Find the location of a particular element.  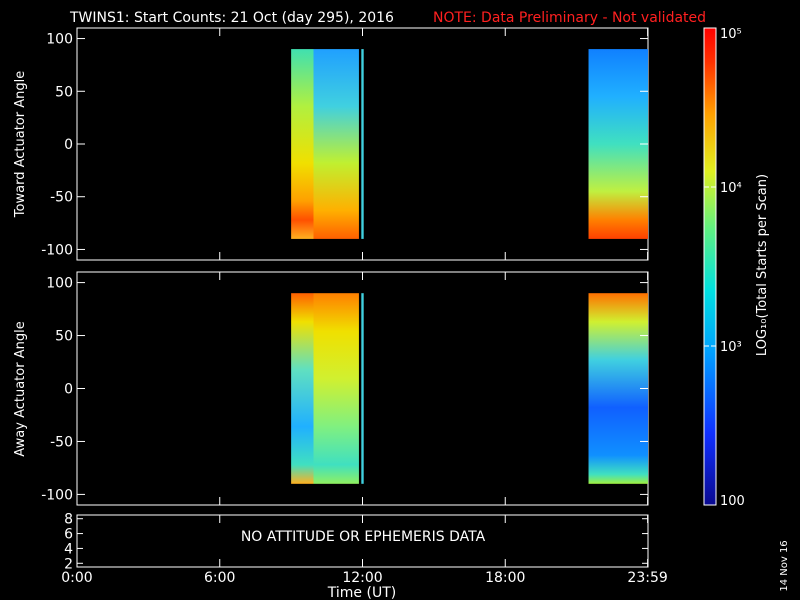

xtick-label: 12:00 is located at coordinates (362, 578).